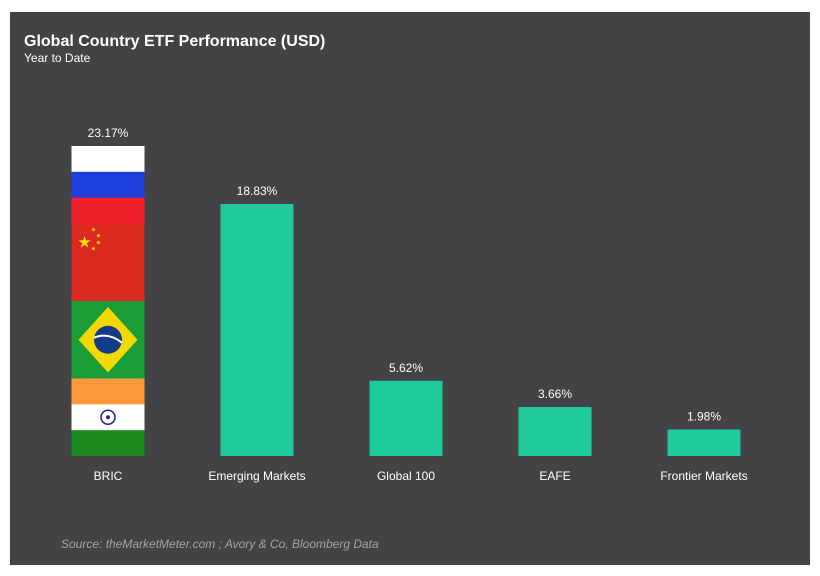 The height and width of the screenshot is (576, 820). I want to click on category-label: Frontier Markets, so click(703, 476).